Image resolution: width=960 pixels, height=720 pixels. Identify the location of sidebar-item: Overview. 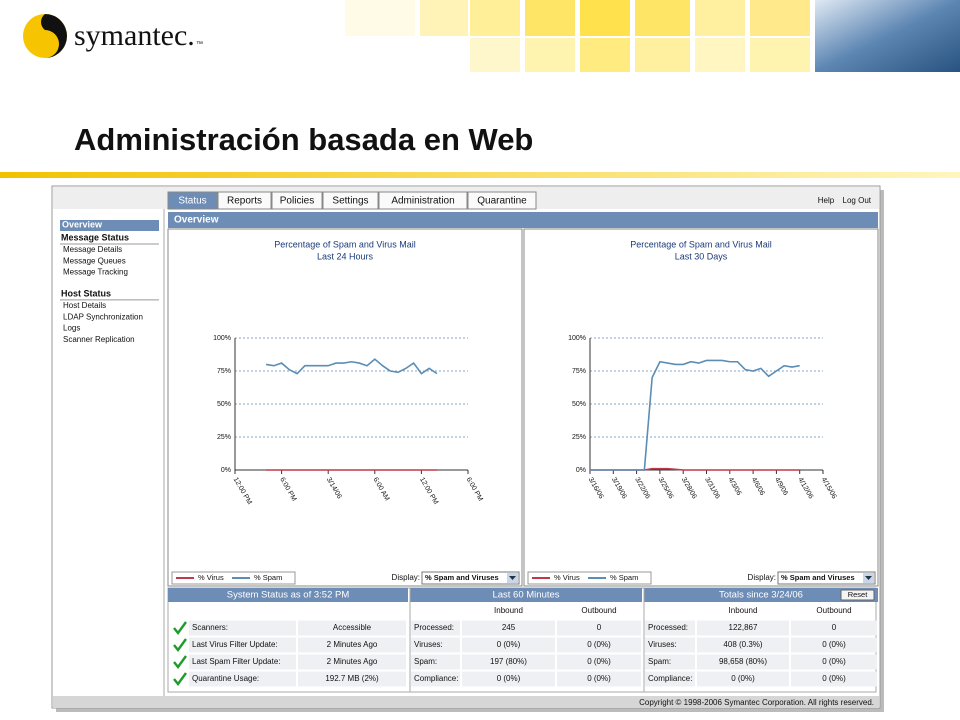
(82, 224).